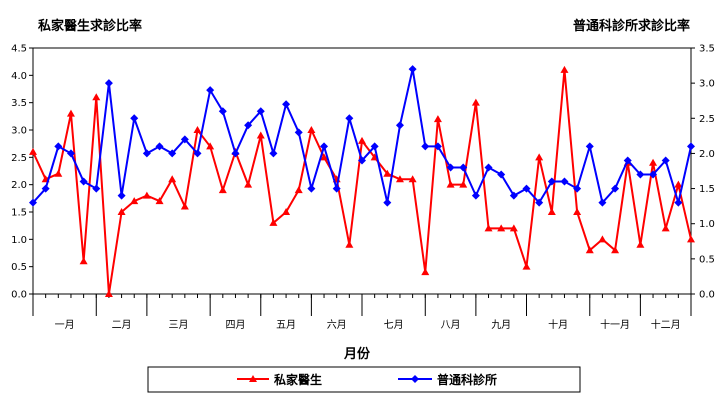  Describe the element at coordinates (703, 172) in the screenshot. I see `right-y-axis: 0.0 0.5 1.0 1.5 2.0 2.5 3.0 3.5` at that location.